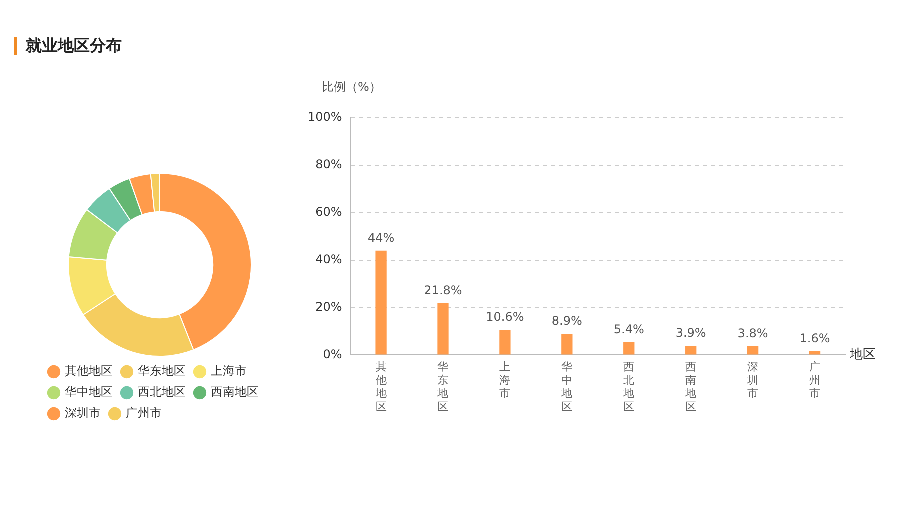 The width and height of the screenshot is (918, 508). I want to click on x-tick-label: 上海市, so click(505, 380).